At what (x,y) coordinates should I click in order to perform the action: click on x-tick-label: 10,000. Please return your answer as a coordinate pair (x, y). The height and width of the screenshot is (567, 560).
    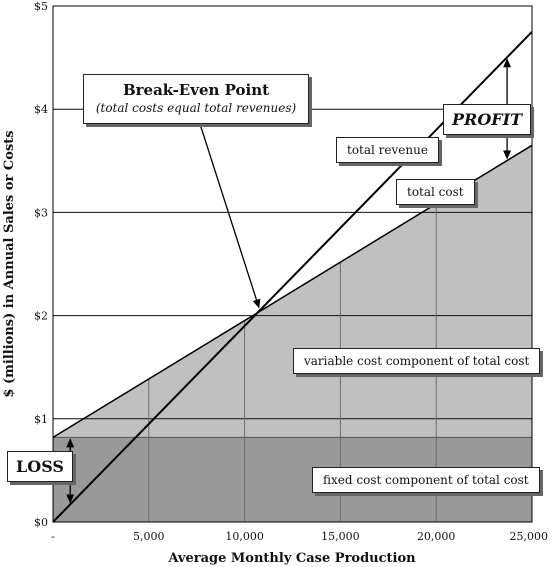
    Looking at the image, I should click on (244, 536).